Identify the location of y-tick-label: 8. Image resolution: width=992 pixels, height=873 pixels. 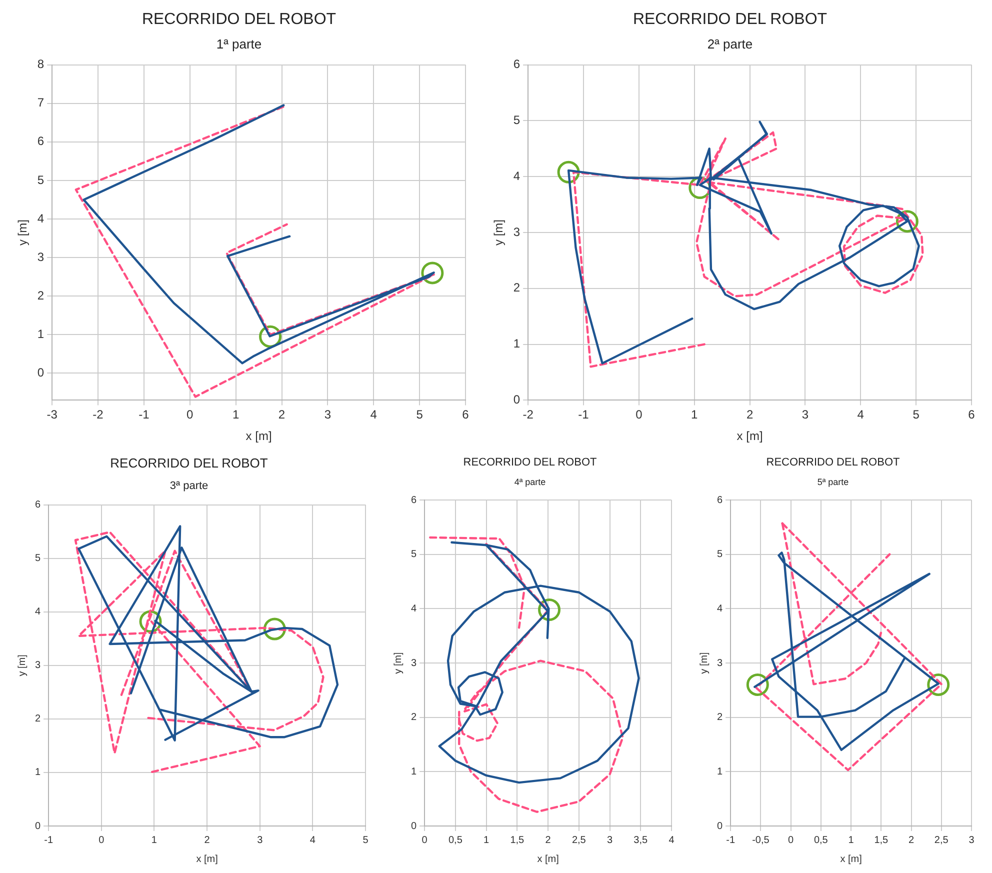
(40, 64).